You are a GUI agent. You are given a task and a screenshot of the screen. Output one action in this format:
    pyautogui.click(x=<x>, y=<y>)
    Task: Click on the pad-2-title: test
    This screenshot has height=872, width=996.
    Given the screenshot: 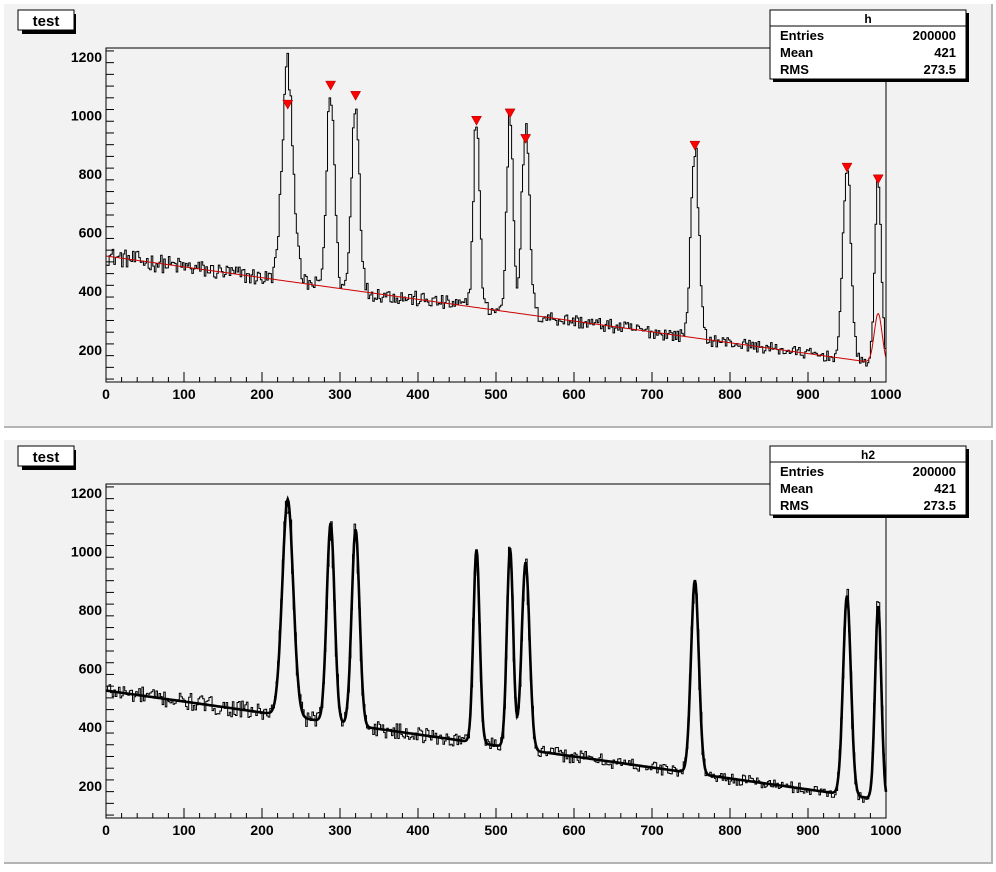 What is the action you would take?
    pyautogui.click(x=46, y=457)
    